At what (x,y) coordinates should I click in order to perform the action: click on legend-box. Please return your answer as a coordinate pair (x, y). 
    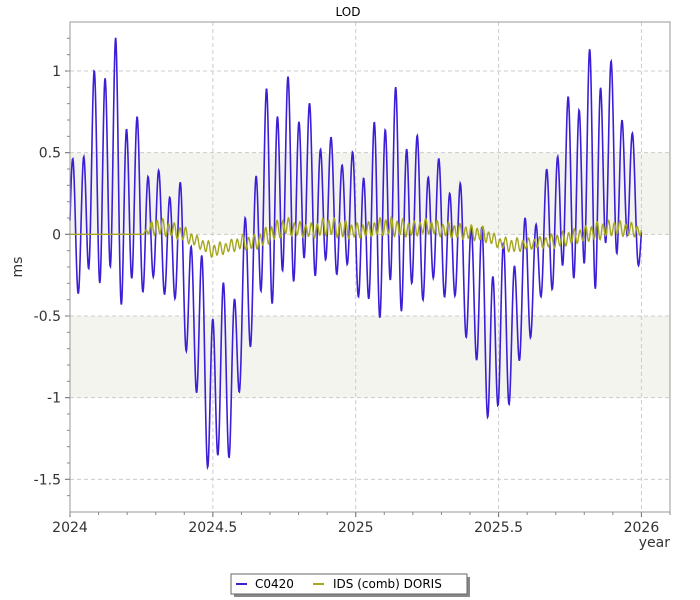
    Looking at the image, I should click on (349, 584).